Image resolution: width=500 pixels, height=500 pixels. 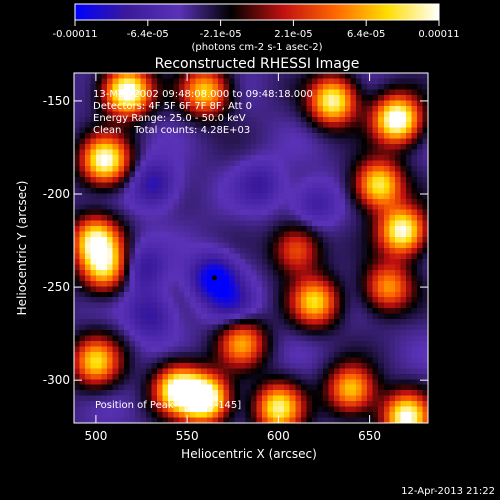 I want to click on colorbar-tick-label: 6.4e-05, so click(x=366, y=34).